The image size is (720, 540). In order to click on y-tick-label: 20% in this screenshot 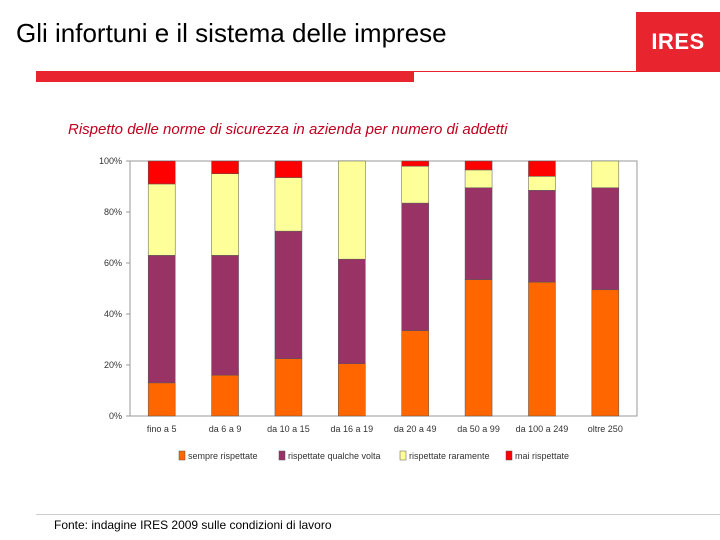, I will do `click(113, 365)`.